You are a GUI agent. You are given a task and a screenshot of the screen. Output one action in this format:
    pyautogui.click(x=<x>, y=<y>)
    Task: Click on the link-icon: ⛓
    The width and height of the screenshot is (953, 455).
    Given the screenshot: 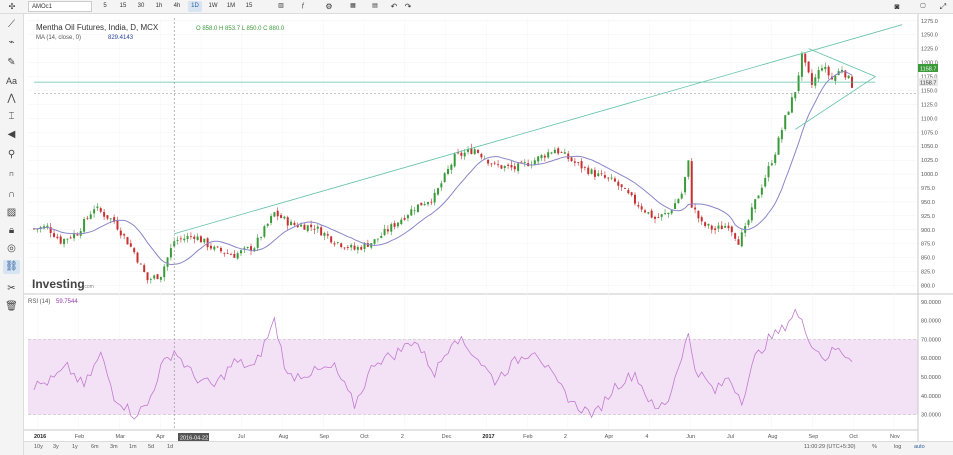 What is the action you would take?
    pyautogui.click(x=11, y=267)
    